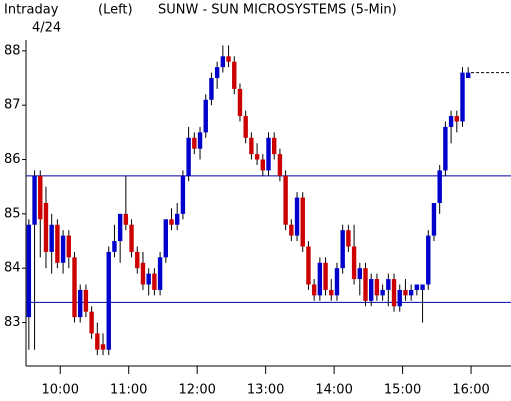 The image size is (511, 401). Describe the element at coordinates (277, 10) in the screenshot. I see `chart-title: SUNW - SUN MICROSYSTEMS (5-Min)` at that location.